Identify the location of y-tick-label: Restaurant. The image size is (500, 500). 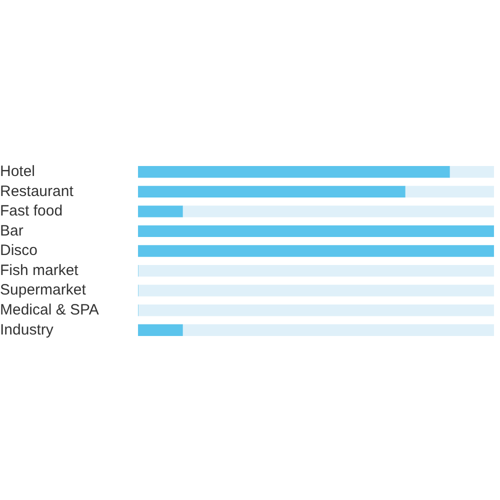
(37, 191).